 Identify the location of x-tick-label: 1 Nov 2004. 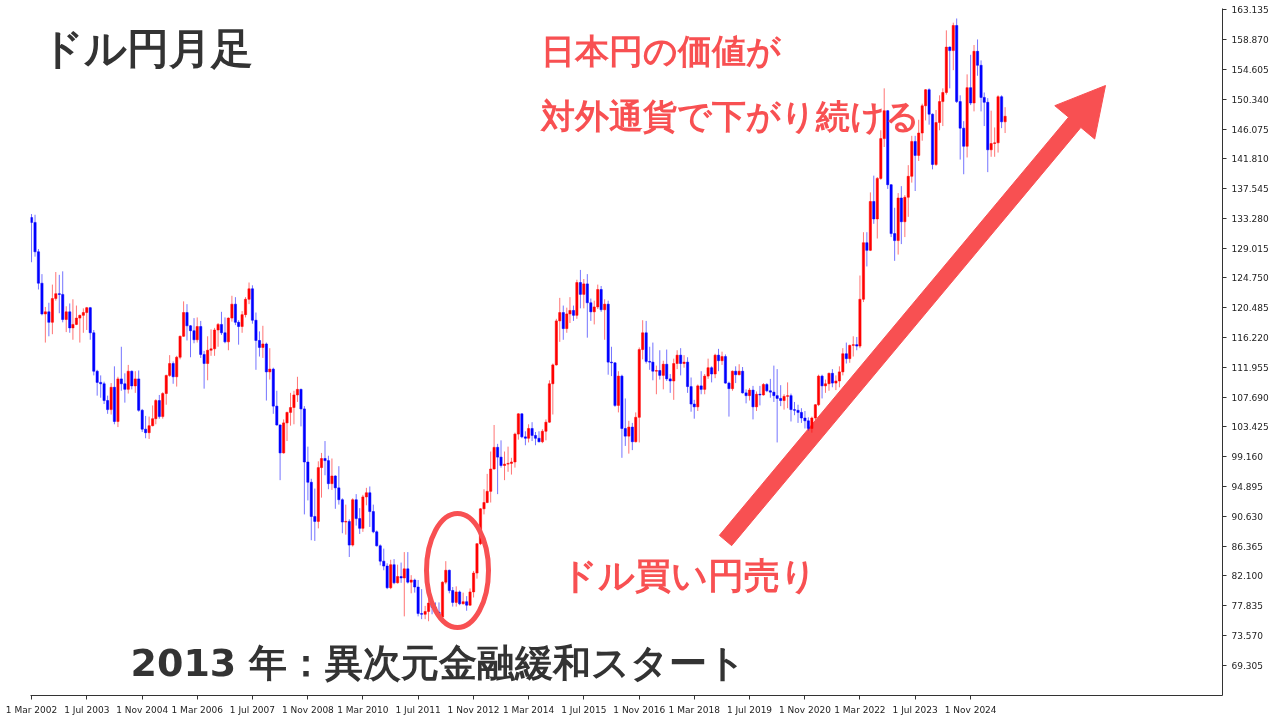
(142, 709).